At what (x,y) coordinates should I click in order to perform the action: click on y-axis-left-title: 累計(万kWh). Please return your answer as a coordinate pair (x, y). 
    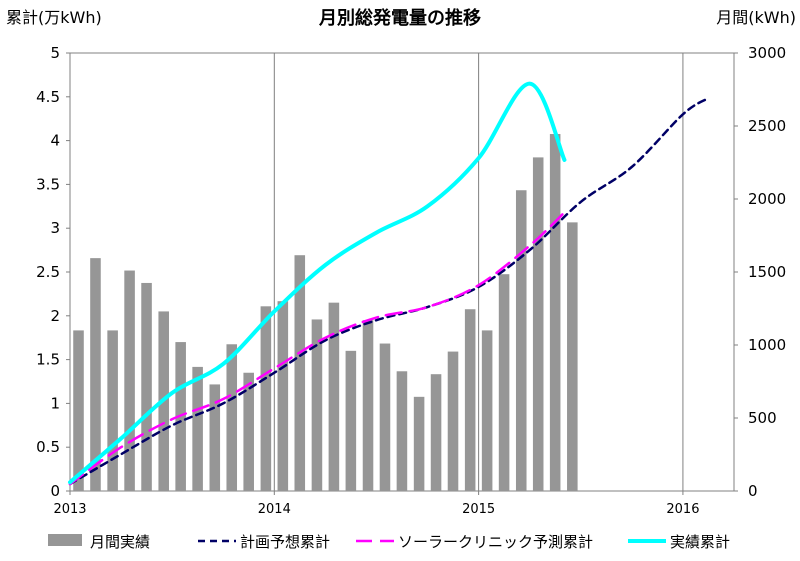
    Looking at the image, I should click on (54, 17).